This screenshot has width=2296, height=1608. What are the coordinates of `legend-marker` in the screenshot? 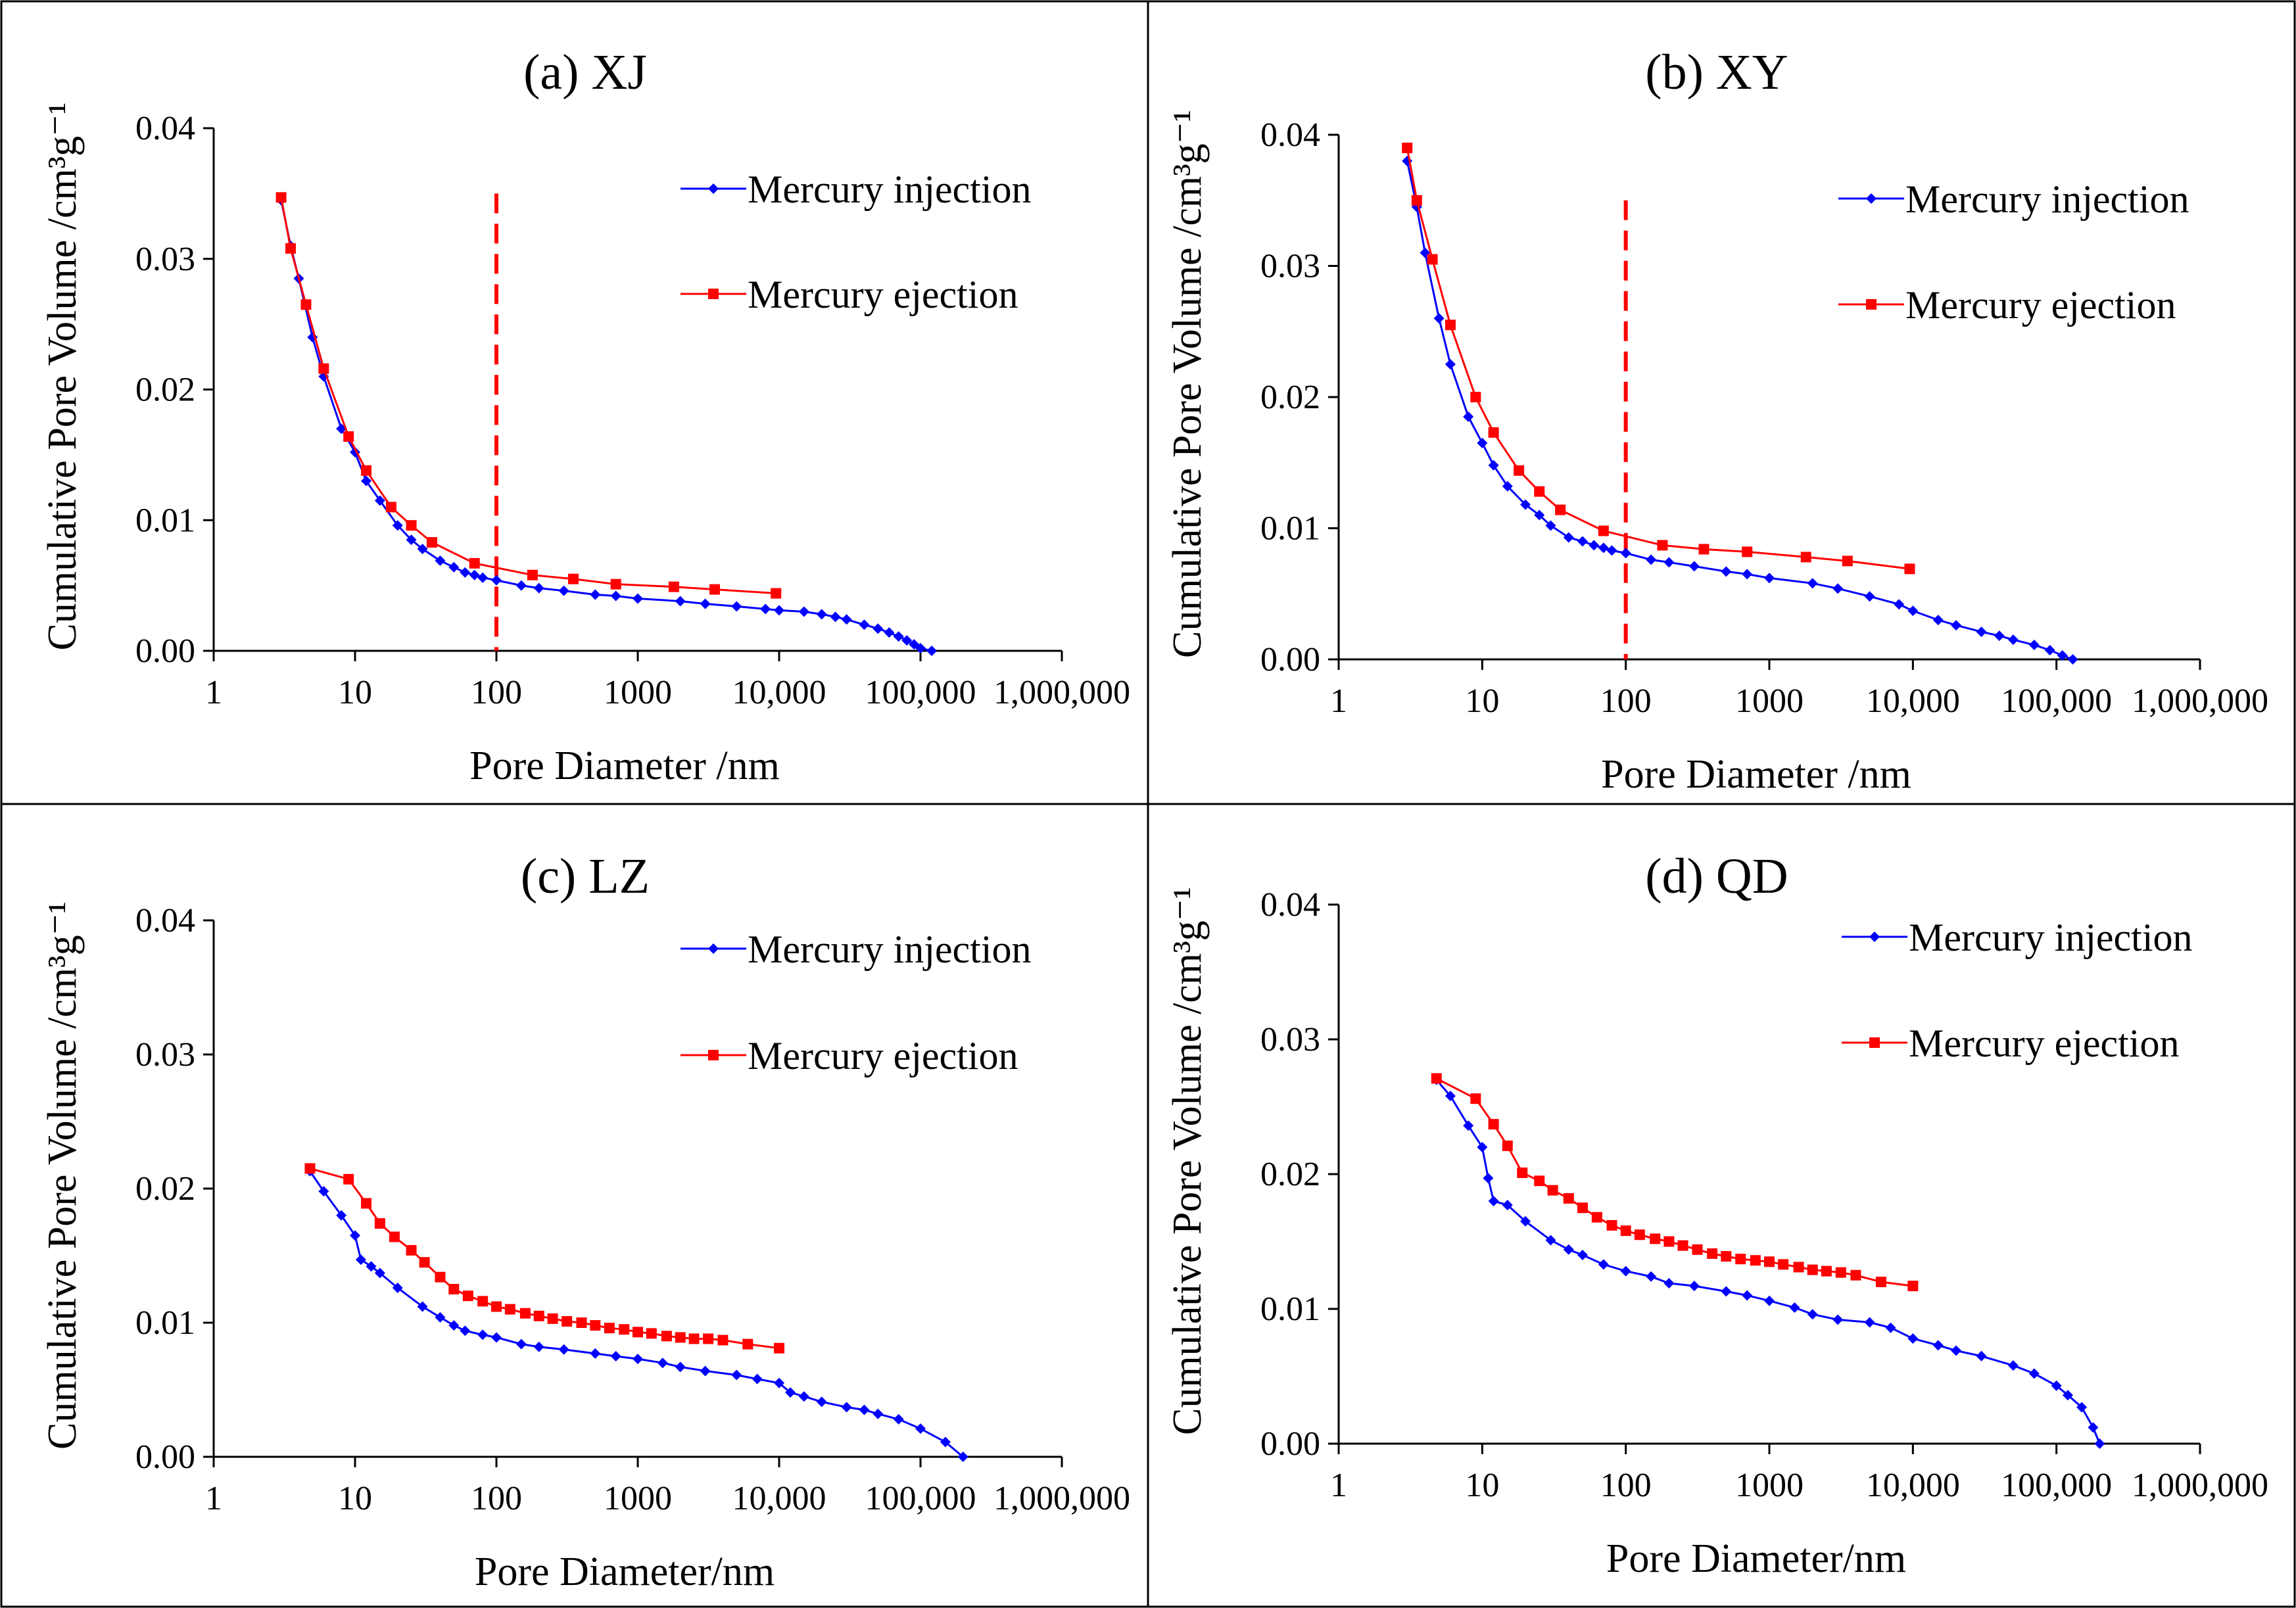 It's located at (714, 294).